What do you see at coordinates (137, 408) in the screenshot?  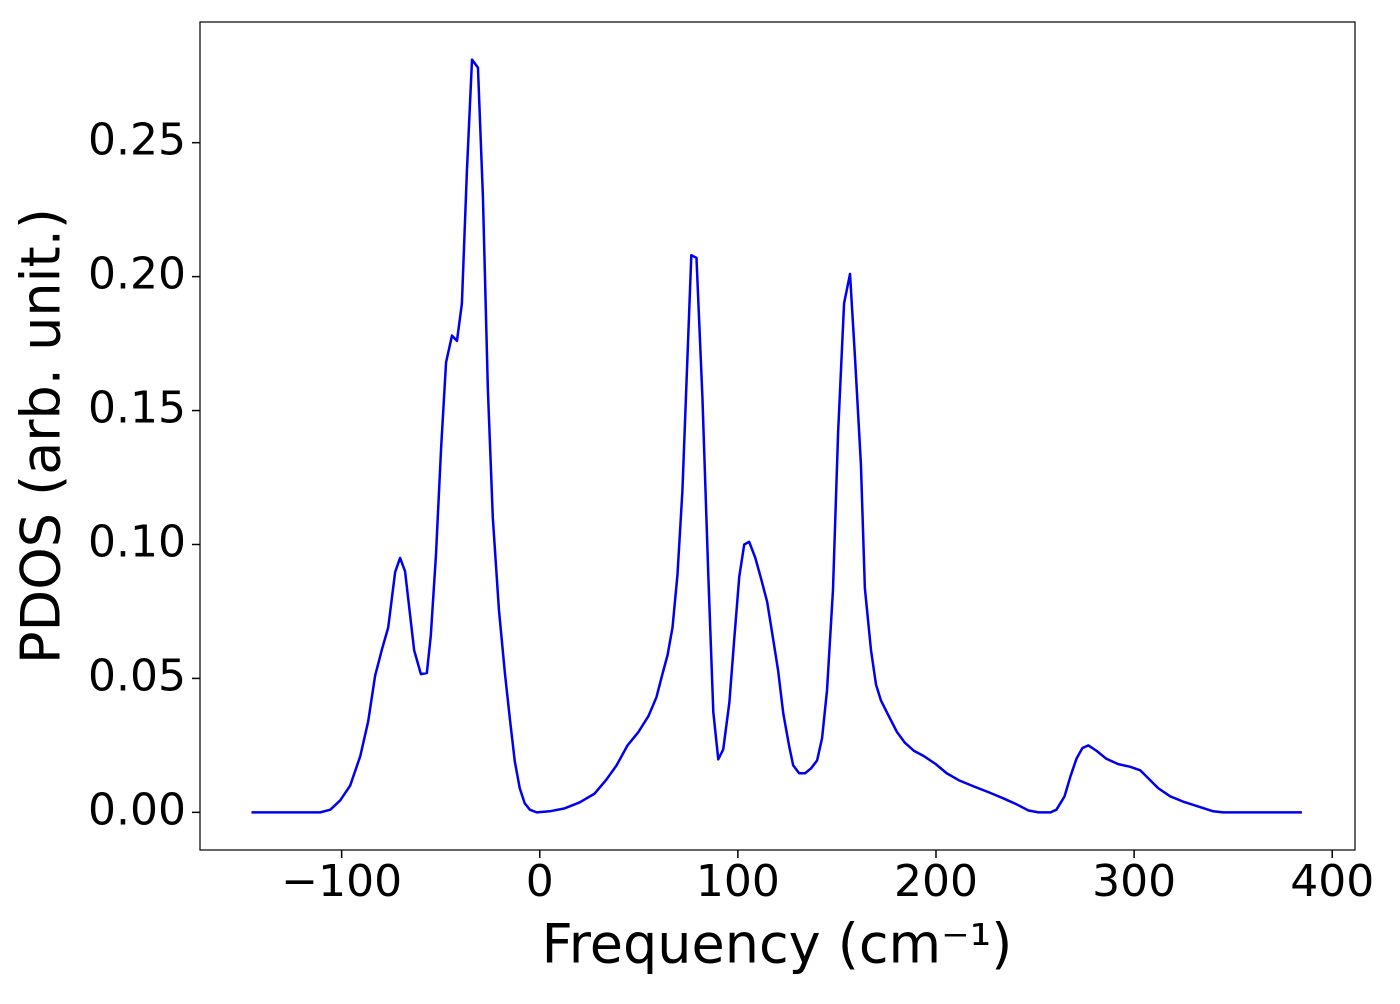 I see `y-tick-label: 0.15` at bounding box center [137, 408].